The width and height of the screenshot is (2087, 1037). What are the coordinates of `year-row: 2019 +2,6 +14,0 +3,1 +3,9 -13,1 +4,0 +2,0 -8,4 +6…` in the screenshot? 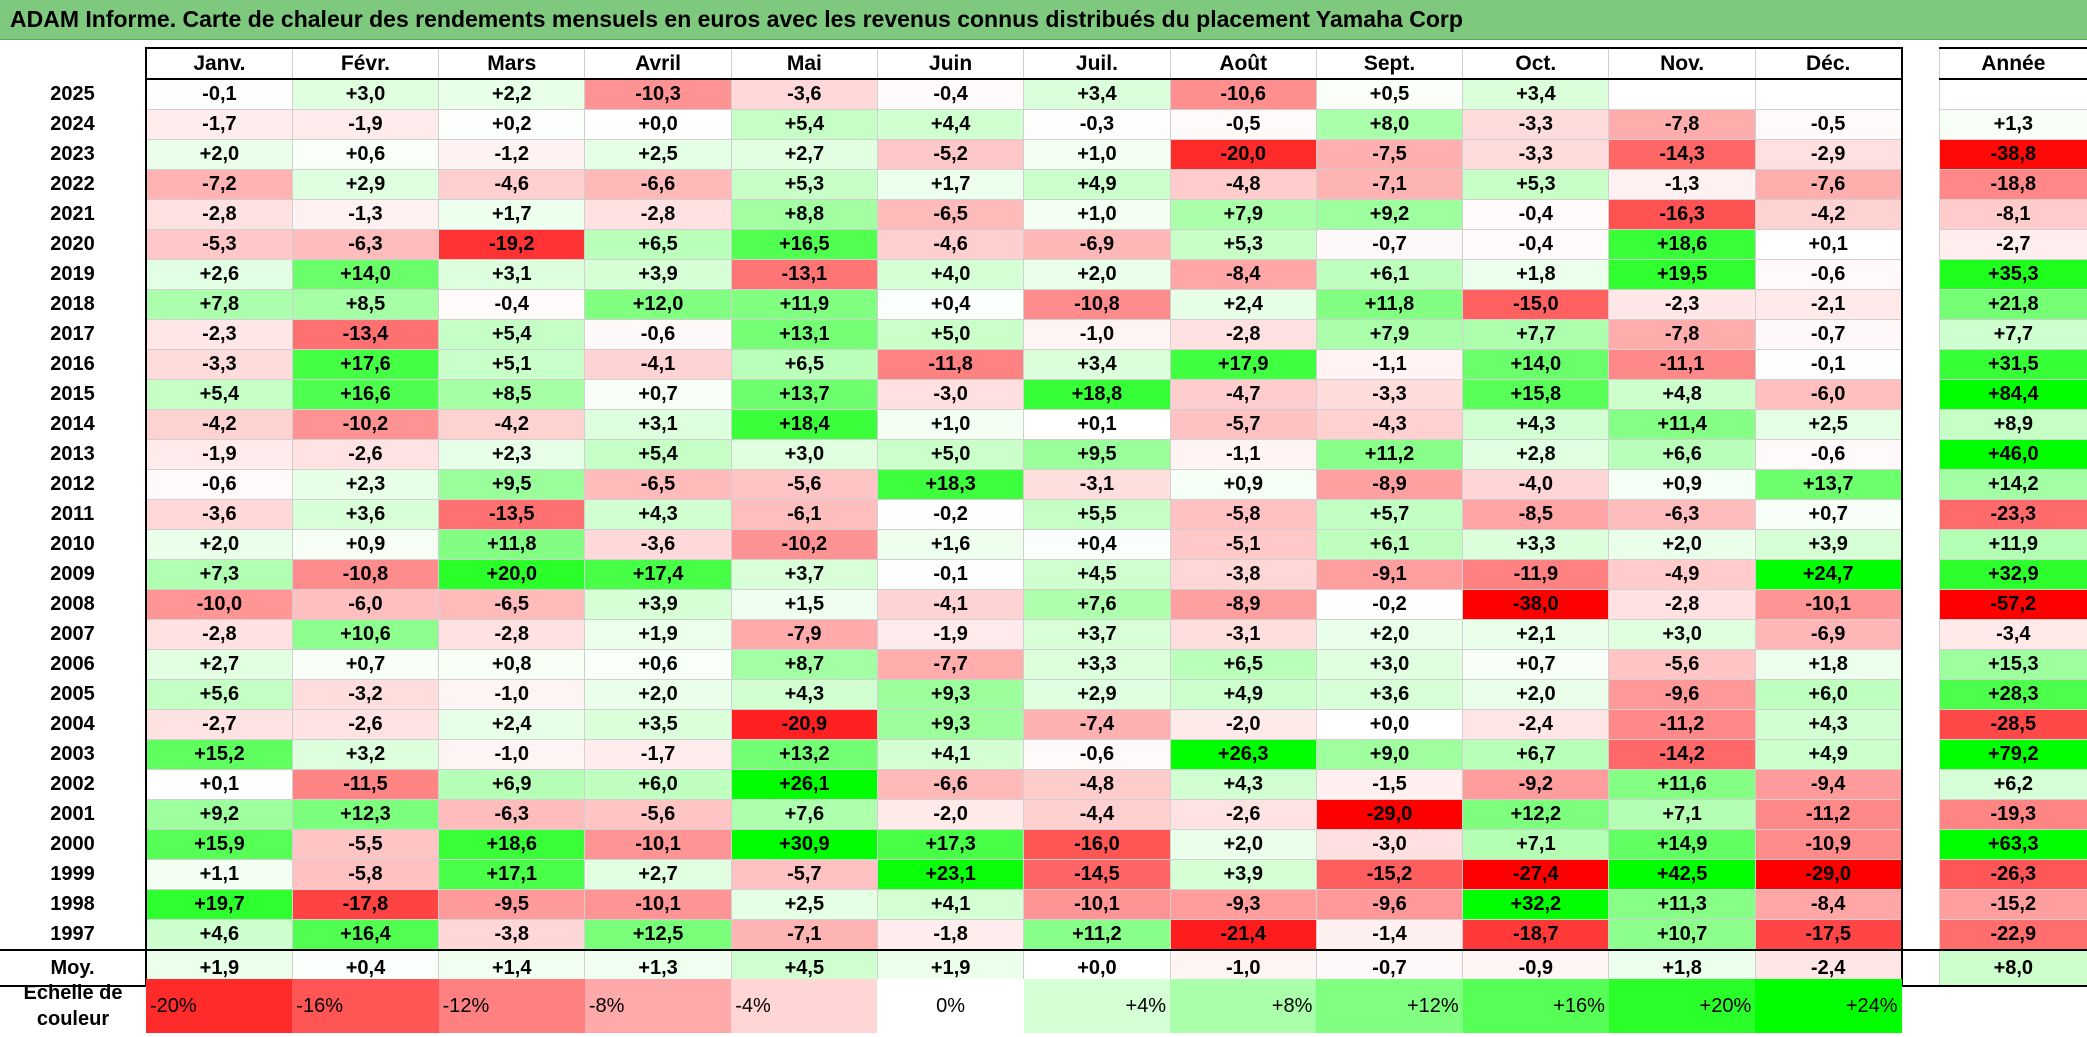 It's located at (1043, 274).